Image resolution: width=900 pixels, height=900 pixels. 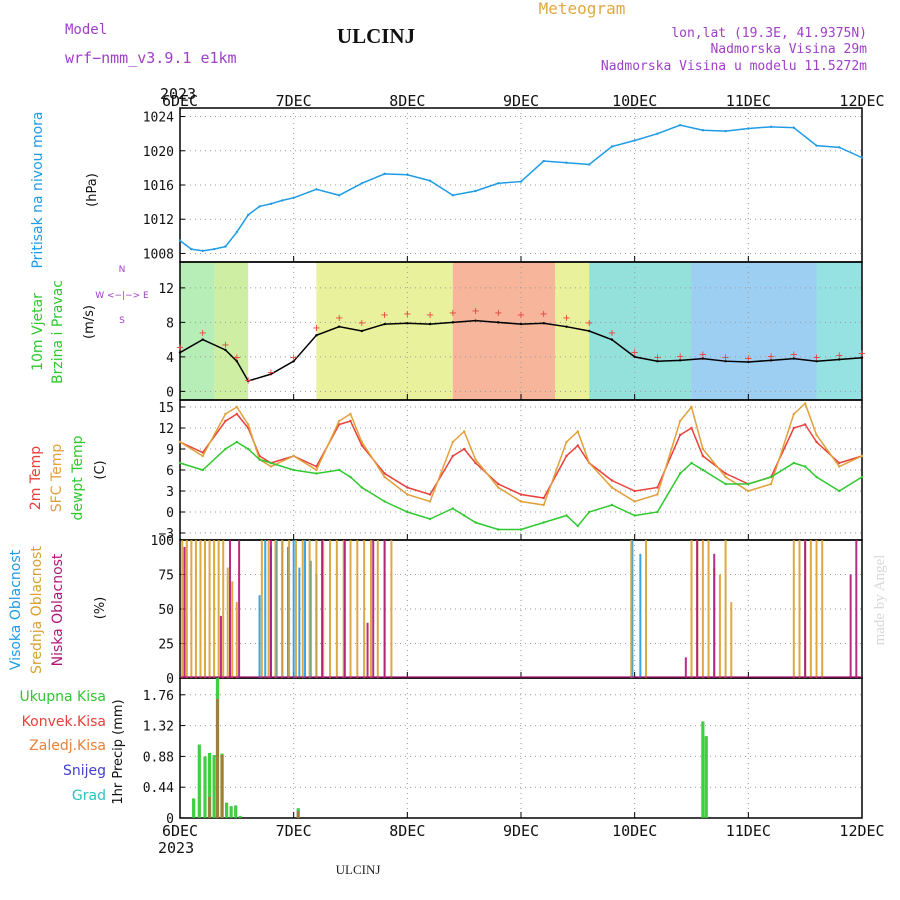 What do you see at coordinates (769, 33) in the screenshot?
I see `lonlat-label: lon,lat (19.3E, 41.9375N)` at bounding box center [769, 33].